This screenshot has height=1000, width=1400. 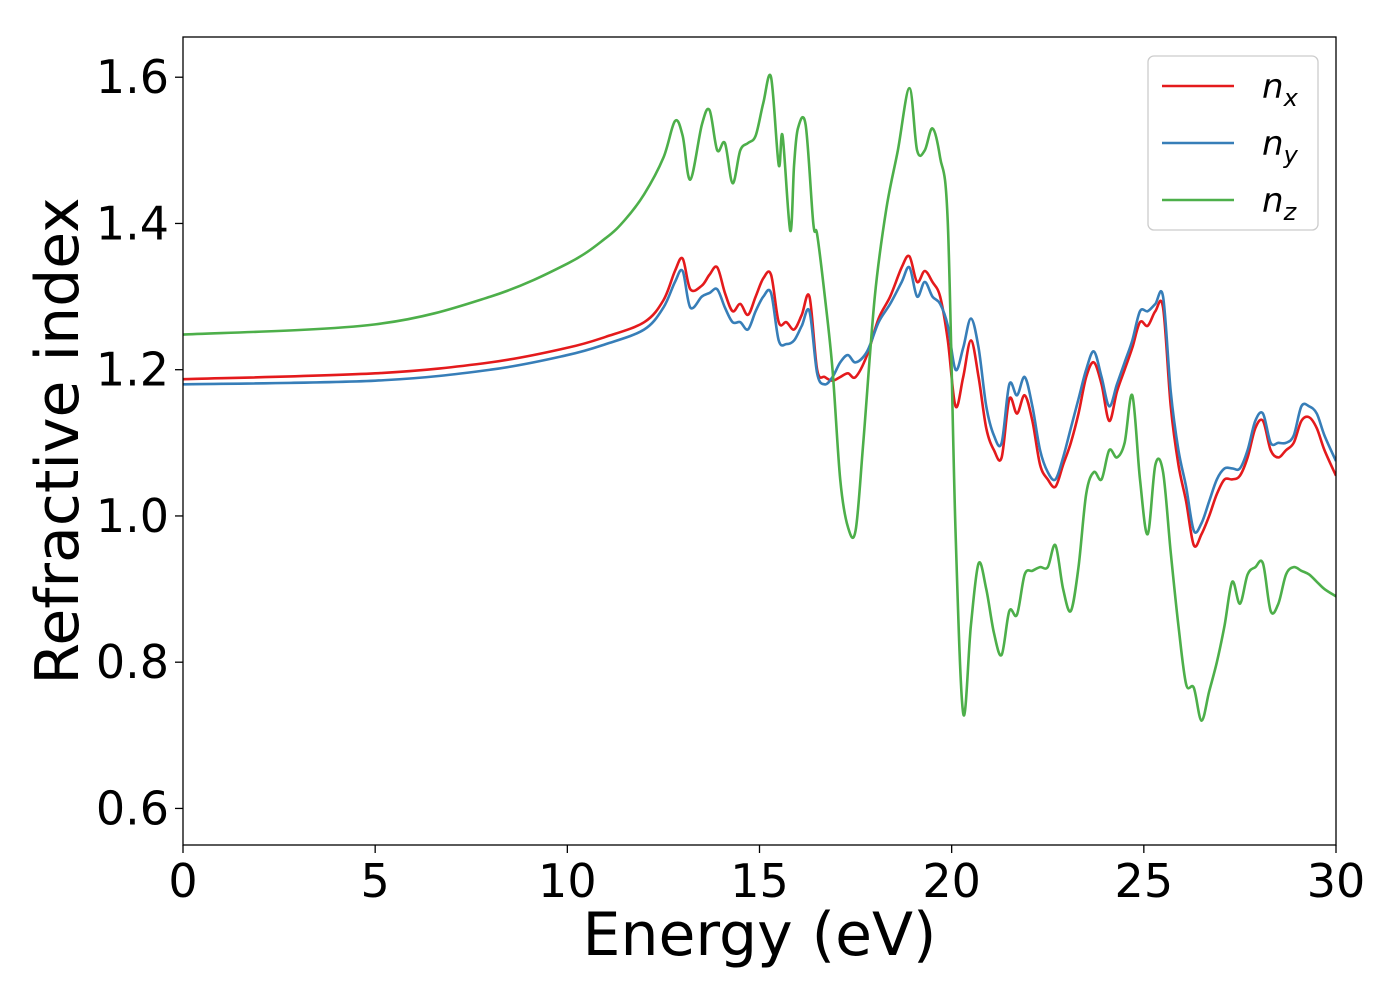 What do you see at coordinates (132, 370) in the screenshot?
I see `y-tick-label: 1.2` at bounding box center [132, 370].